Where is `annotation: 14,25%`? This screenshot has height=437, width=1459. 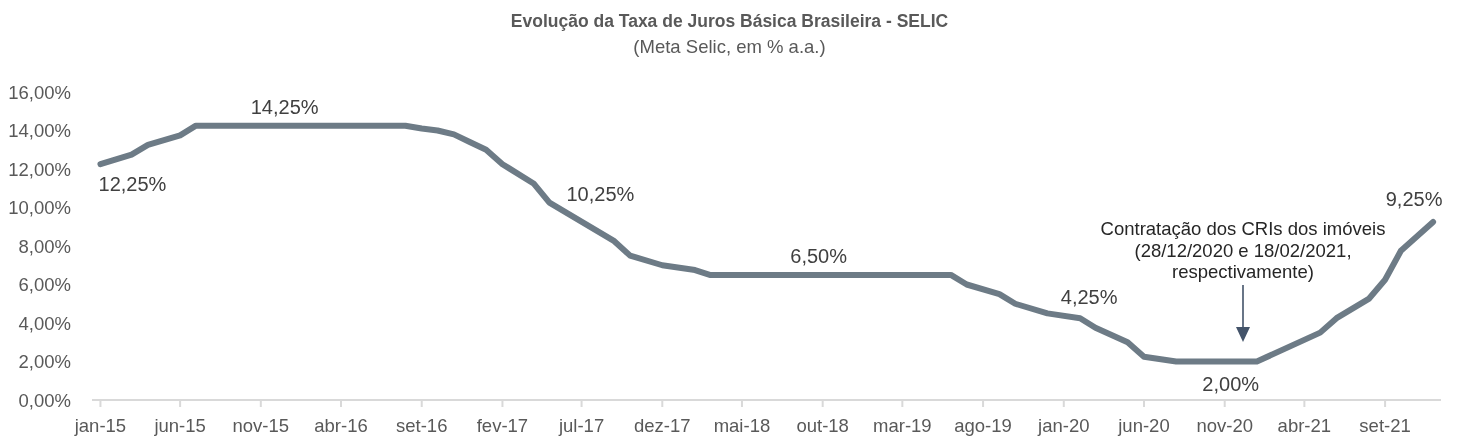
annotation: 14,25% is located at coordinates (284, 106).